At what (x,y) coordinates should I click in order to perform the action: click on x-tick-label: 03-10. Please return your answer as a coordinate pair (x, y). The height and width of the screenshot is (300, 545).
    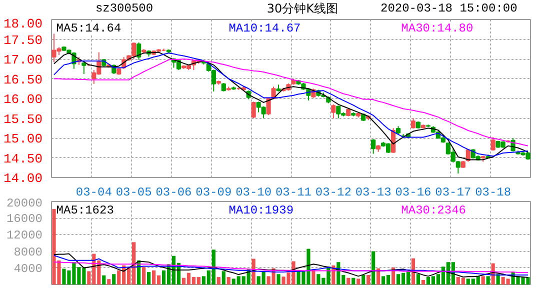
    Looking at the image, I should click on (254, 193).